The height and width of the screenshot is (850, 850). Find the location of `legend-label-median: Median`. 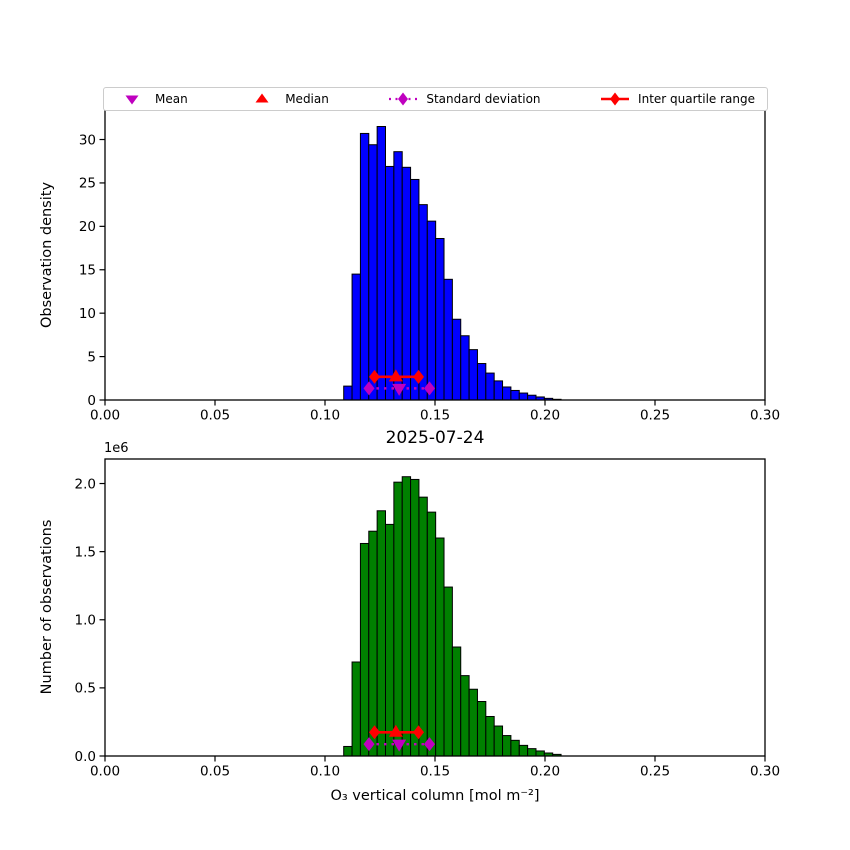

legend-label-median: Median is located at coordinates (307, 99).